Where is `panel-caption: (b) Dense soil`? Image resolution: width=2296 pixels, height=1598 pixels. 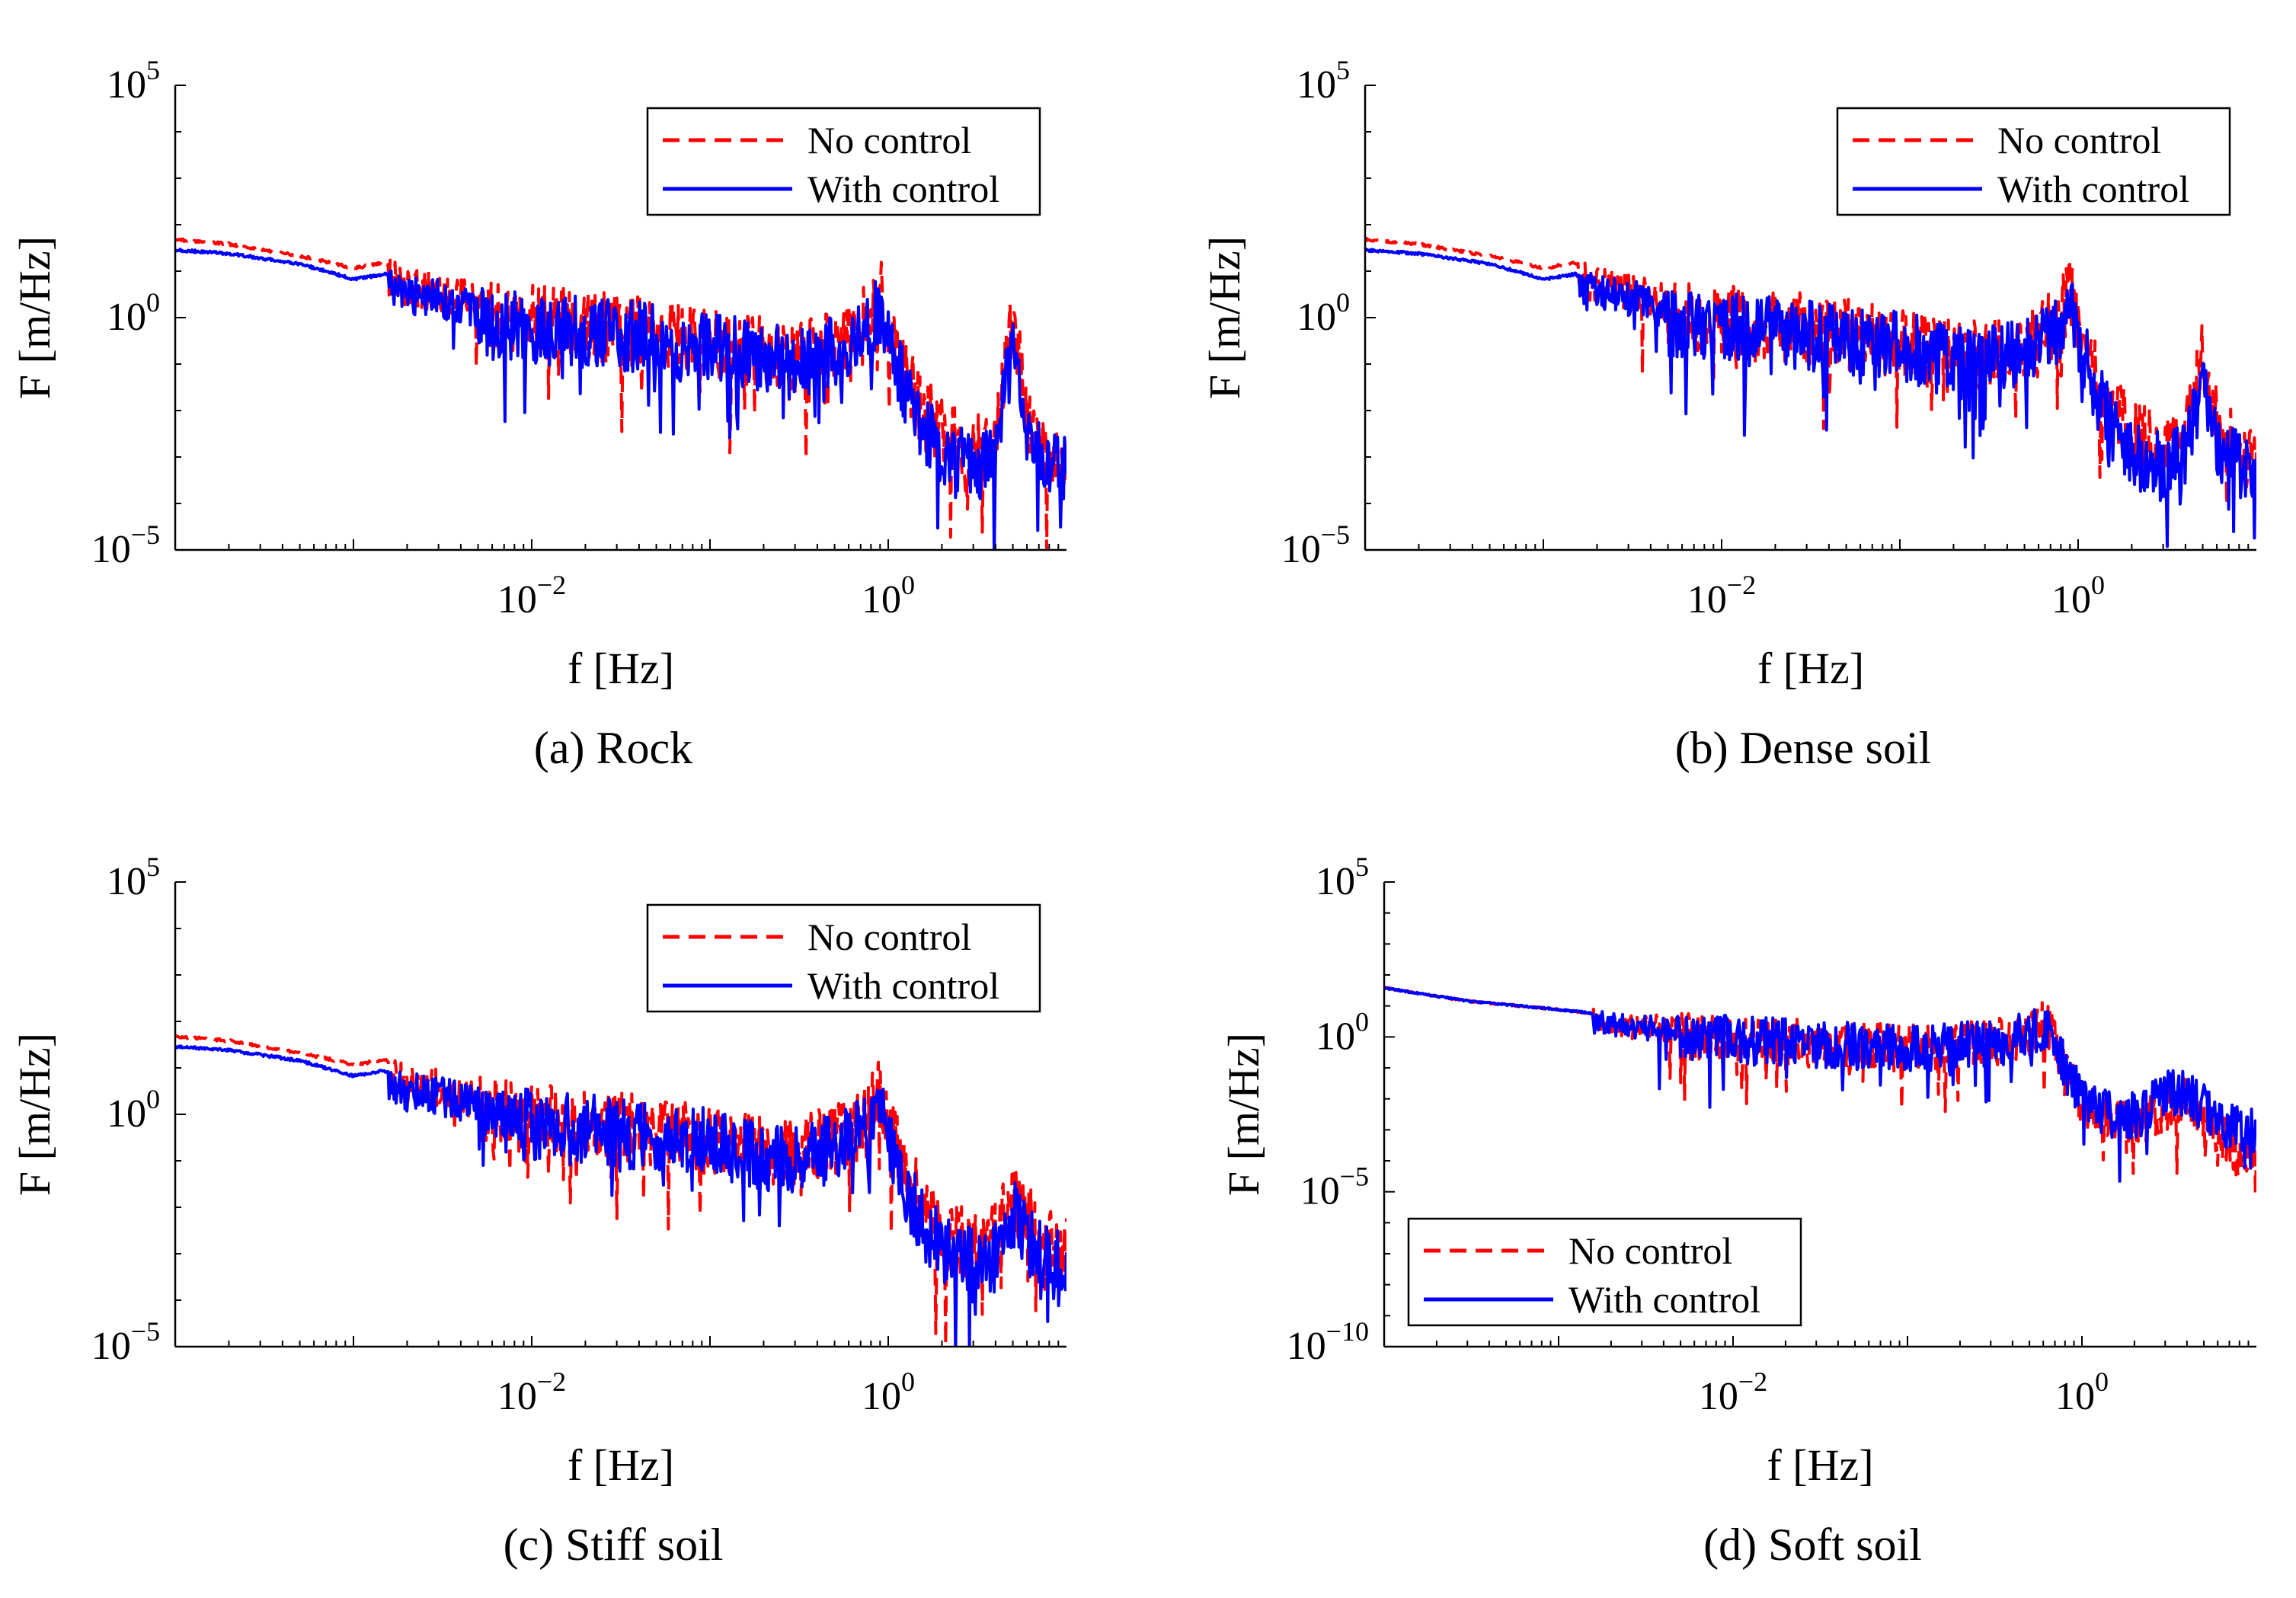
panel-caption: (b) Dense soil is located at coordinates (1803, 748).